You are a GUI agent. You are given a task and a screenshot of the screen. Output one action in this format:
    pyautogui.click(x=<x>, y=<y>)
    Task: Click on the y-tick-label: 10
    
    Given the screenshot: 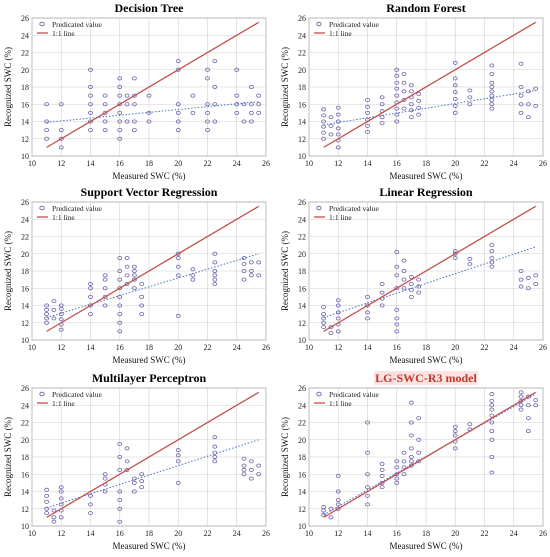 What is the action you would take?
    pyautogui.click(x=302, y=340)
    